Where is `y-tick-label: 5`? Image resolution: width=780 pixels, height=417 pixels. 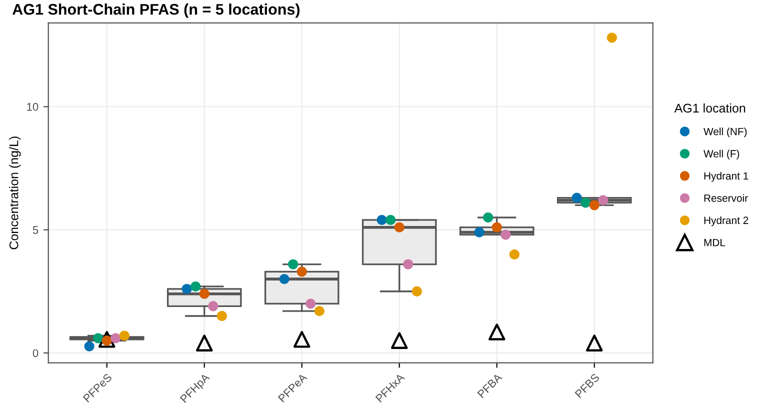
y-tick-label: 5 is located at coordinates (35, 230).